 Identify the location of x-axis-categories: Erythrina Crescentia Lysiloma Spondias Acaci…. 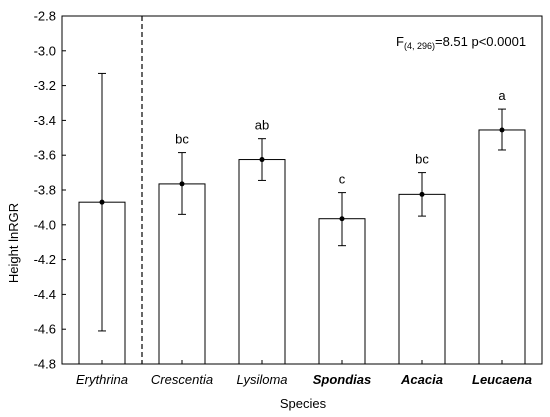
(304, 373).